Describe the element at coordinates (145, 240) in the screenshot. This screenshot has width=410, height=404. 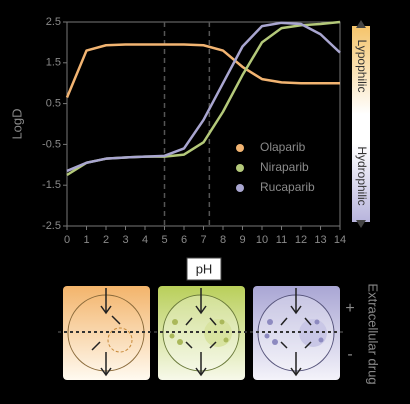
I see `x-tick-label: 4` at that location.